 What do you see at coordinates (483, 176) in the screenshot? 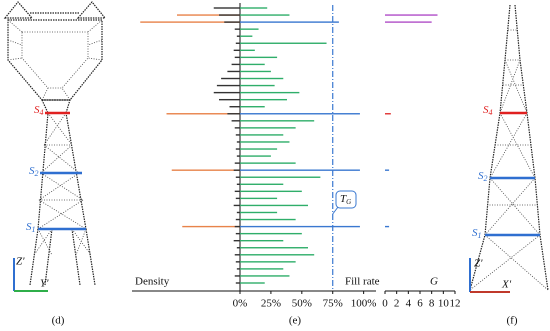
I see `section-label: S2` at bounding box center [483, 176].